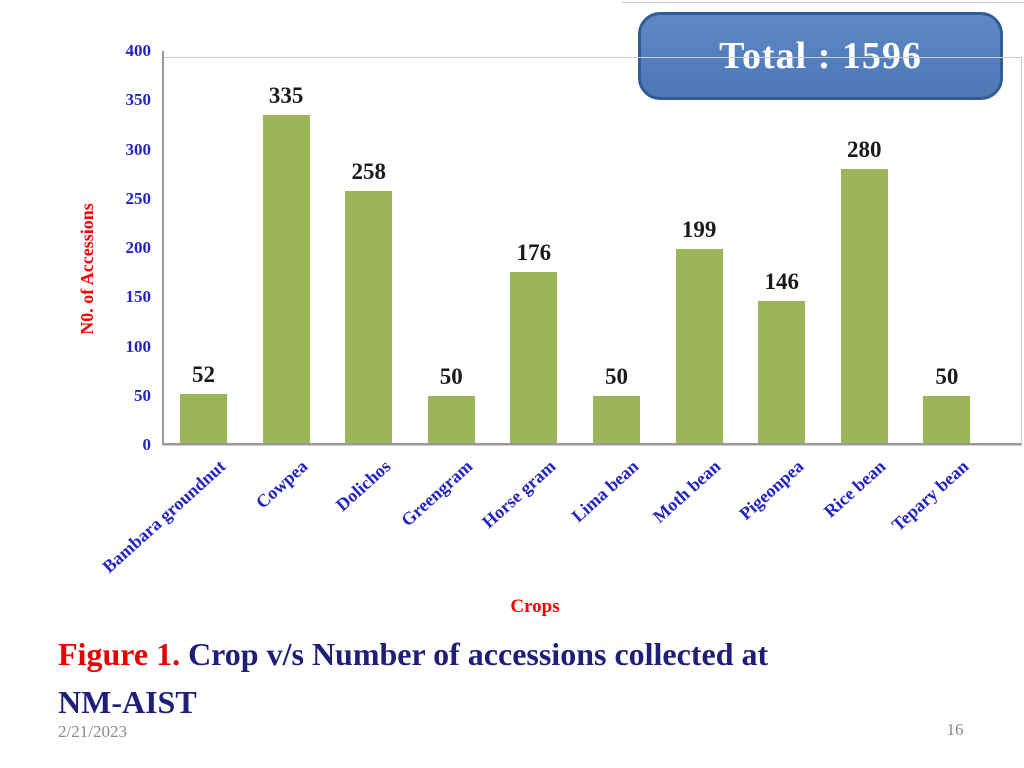  I want to click on bar-moth-bean, so click(699, 345).